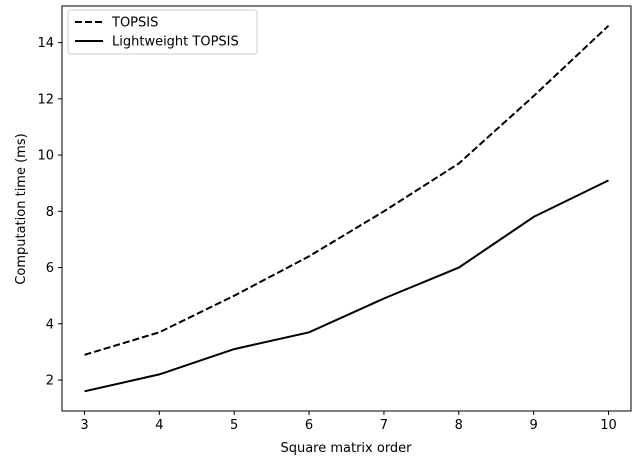 The height and width of the screenshot is (459, 639). What do you see at coordinates (234, 425) in the screenshot?
I see `x-tick-label: 5` at bounding box center [234, 425].